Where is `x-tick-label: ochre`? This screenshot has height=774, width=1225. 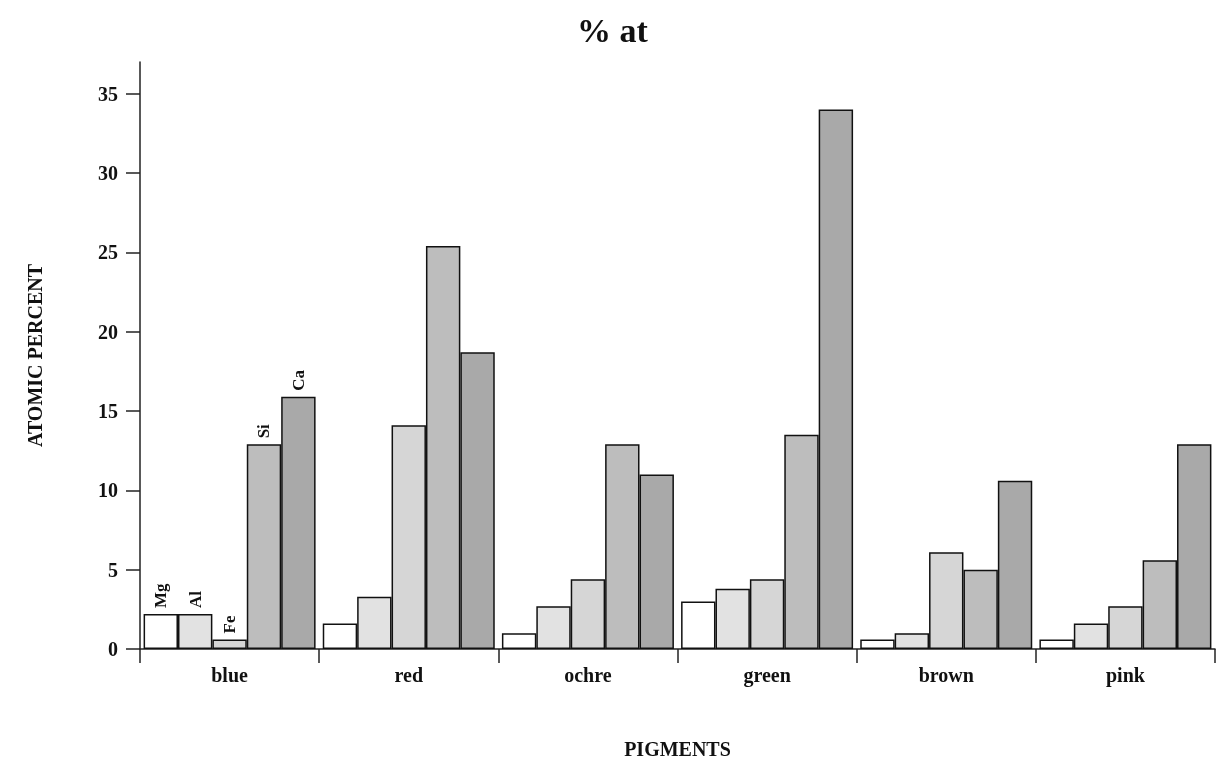 x-tick-label: ochre is located at coordinates (588, 675).